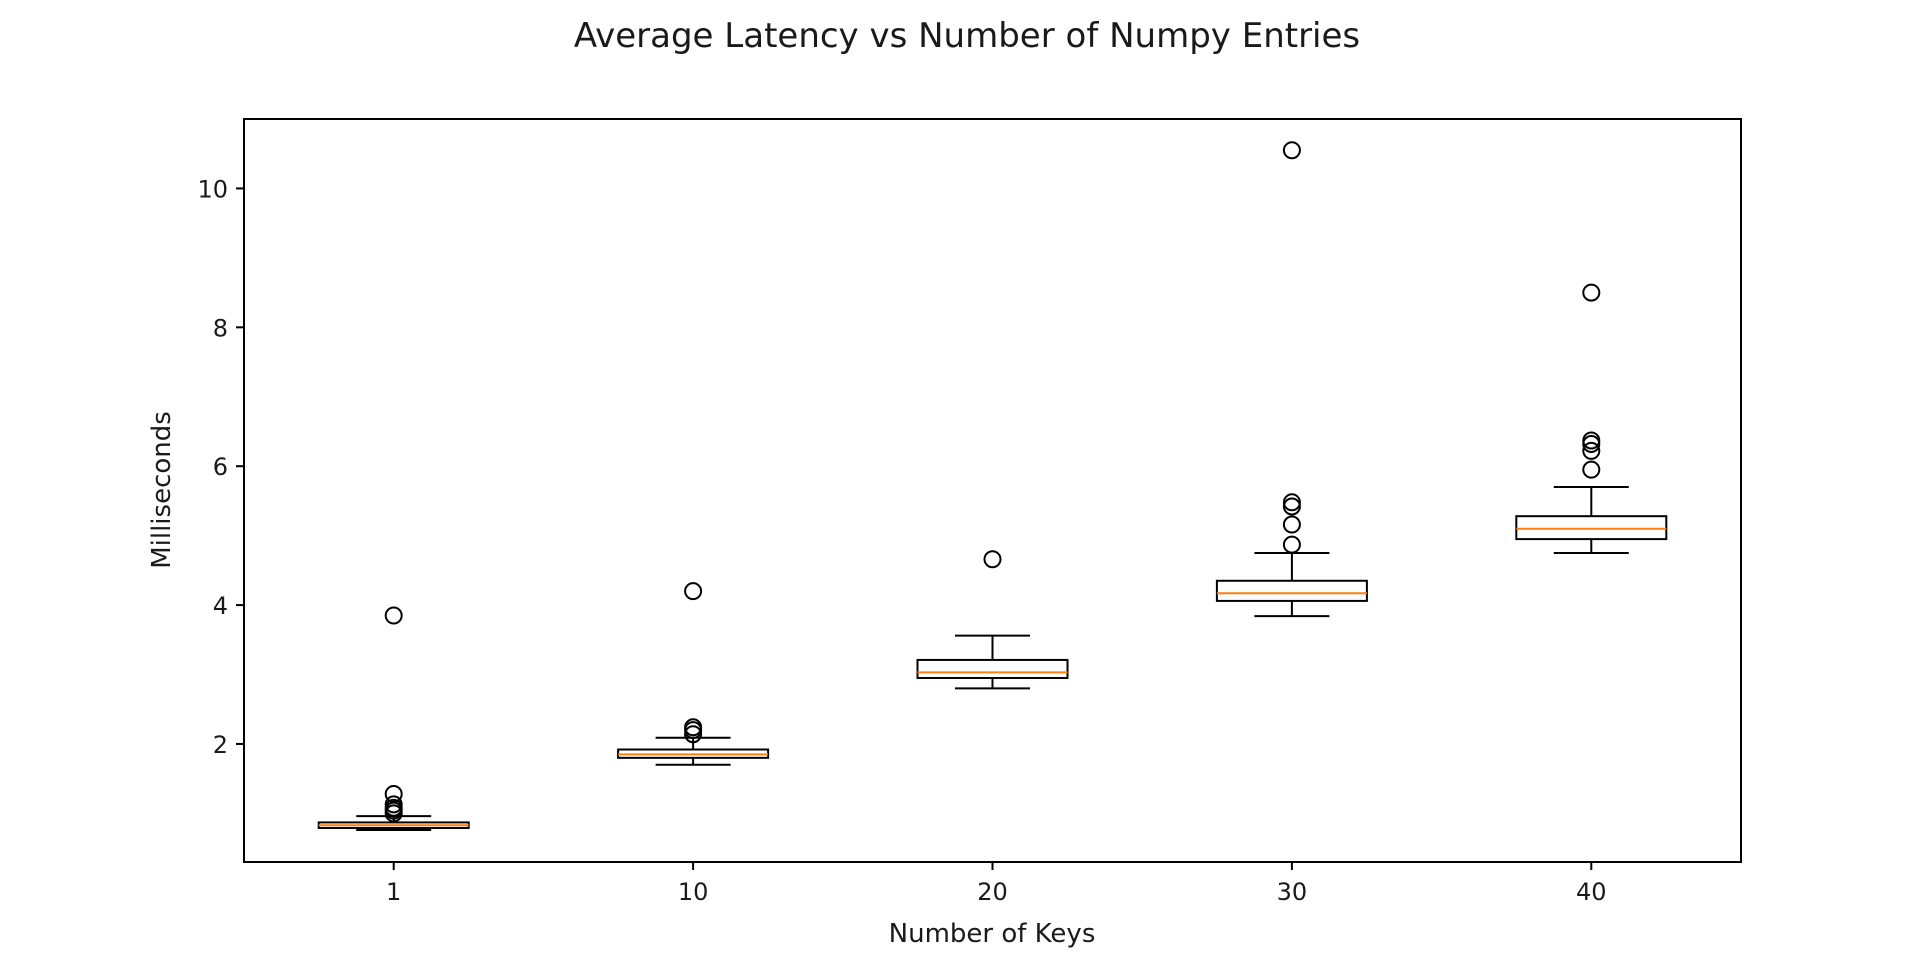 This screenshot has width=1914, height=966. I want to click on x-axis-ticks: 1 10 20 30 40, so click(996, 884).